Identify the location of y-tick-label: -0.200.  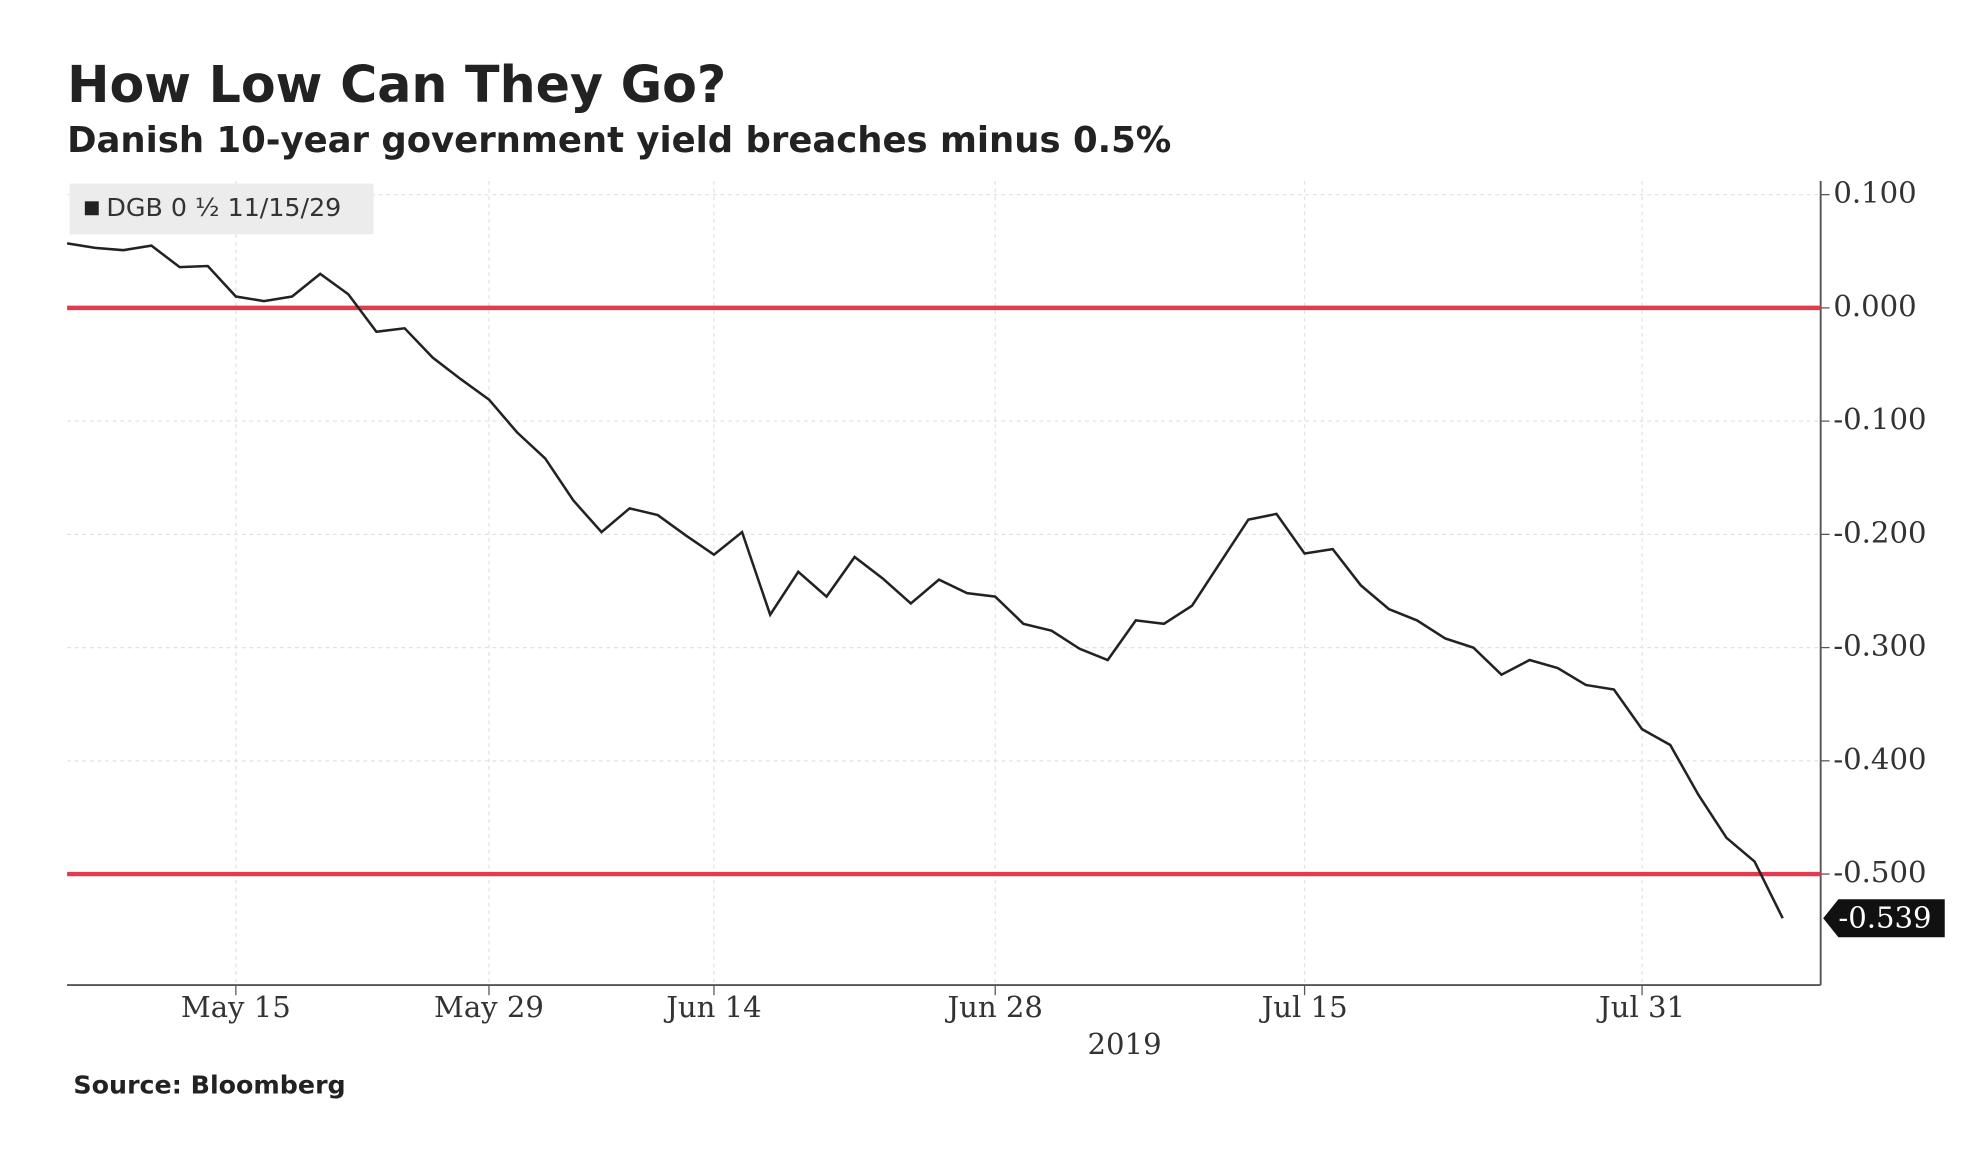
(1879, 532).